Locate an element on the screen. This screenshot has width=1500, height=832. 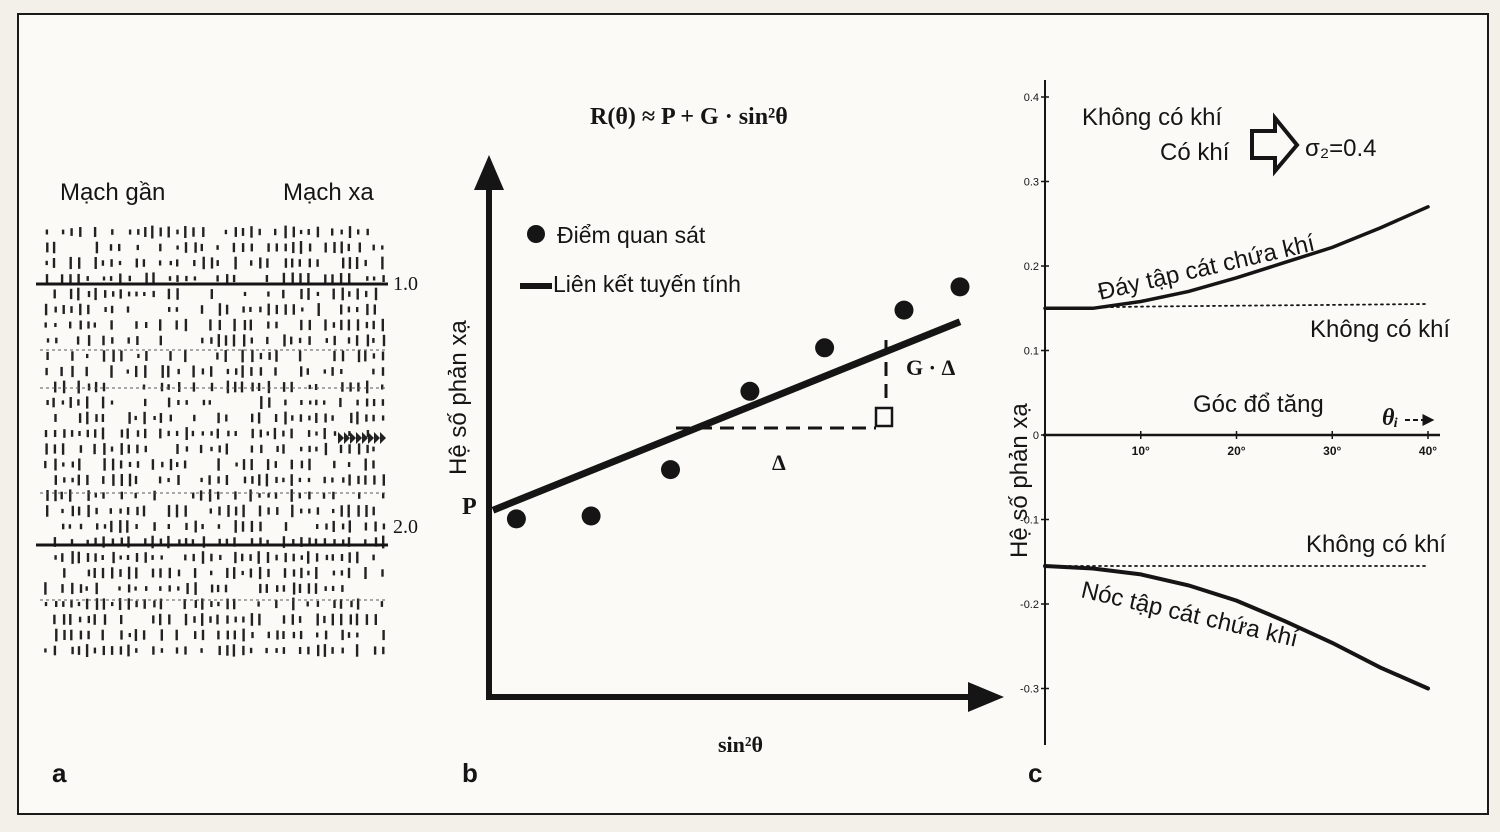
c-y-tick-label: -0.2 is located at coordinates (1029, 605).